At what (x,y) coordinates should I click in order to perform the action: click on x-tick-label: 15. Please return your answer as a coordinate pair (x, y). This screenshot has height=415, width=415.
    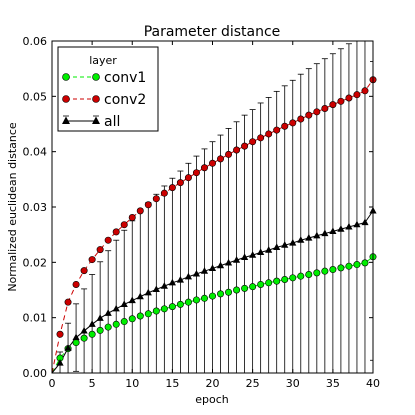
    Looking at the image, I should click on (172, 383).